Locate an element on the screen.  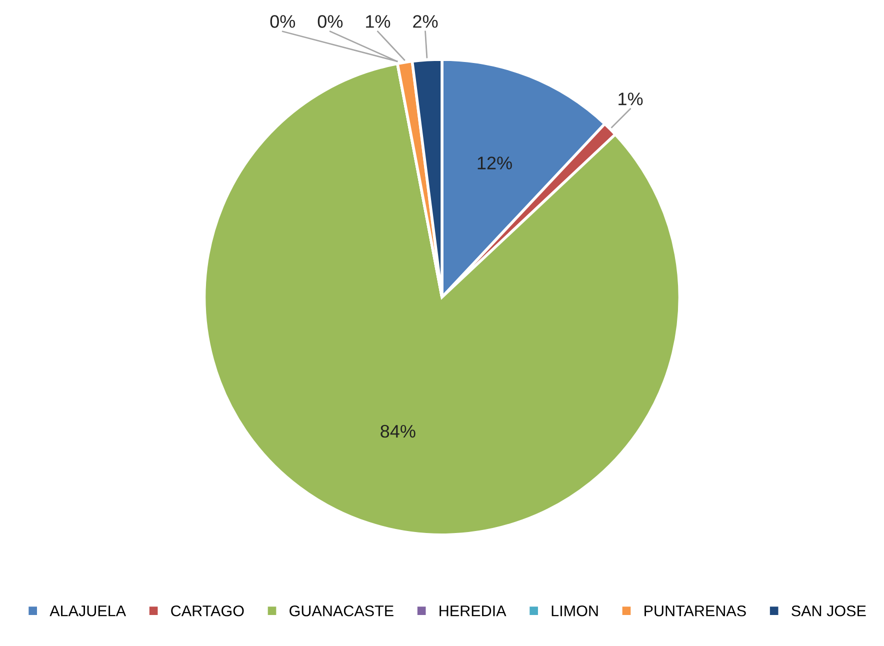
legend-label: SAN JOSE is located at coordinates (829, 610).